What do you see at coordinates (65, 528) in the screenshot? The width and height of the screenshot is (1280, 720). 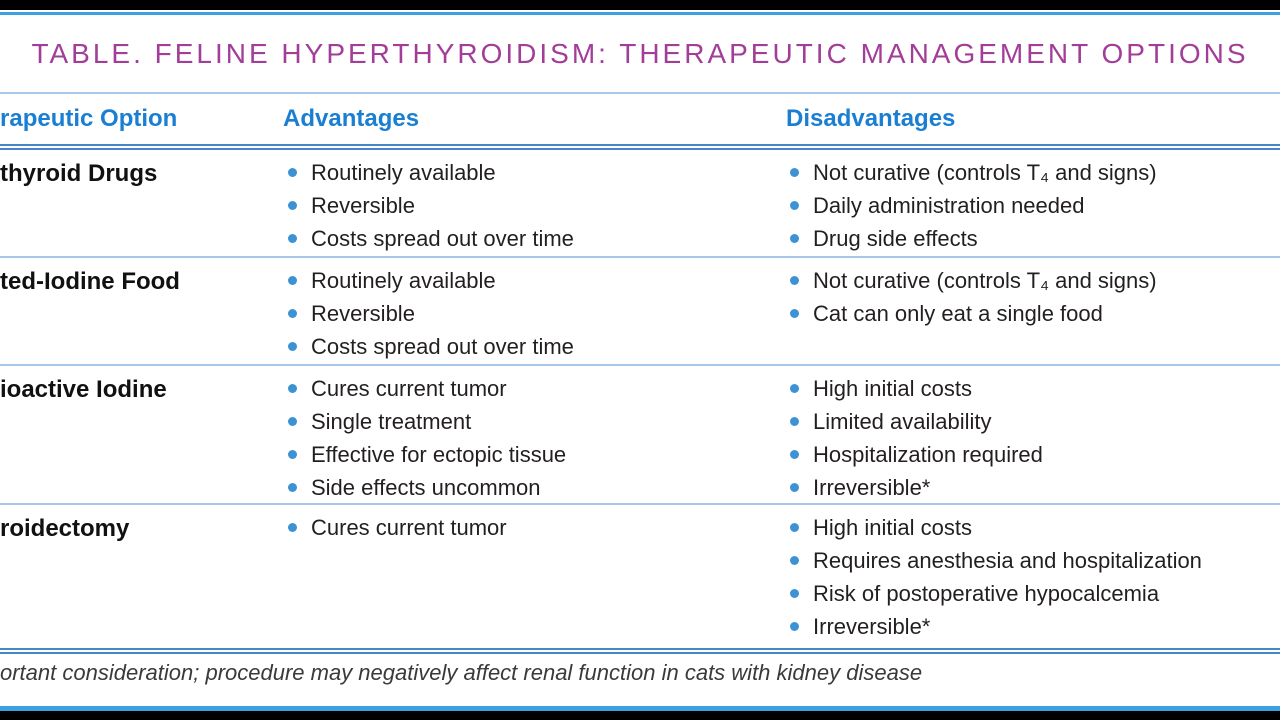 I see `row-option-label: roidectomy` at bounding box center [65, 528].